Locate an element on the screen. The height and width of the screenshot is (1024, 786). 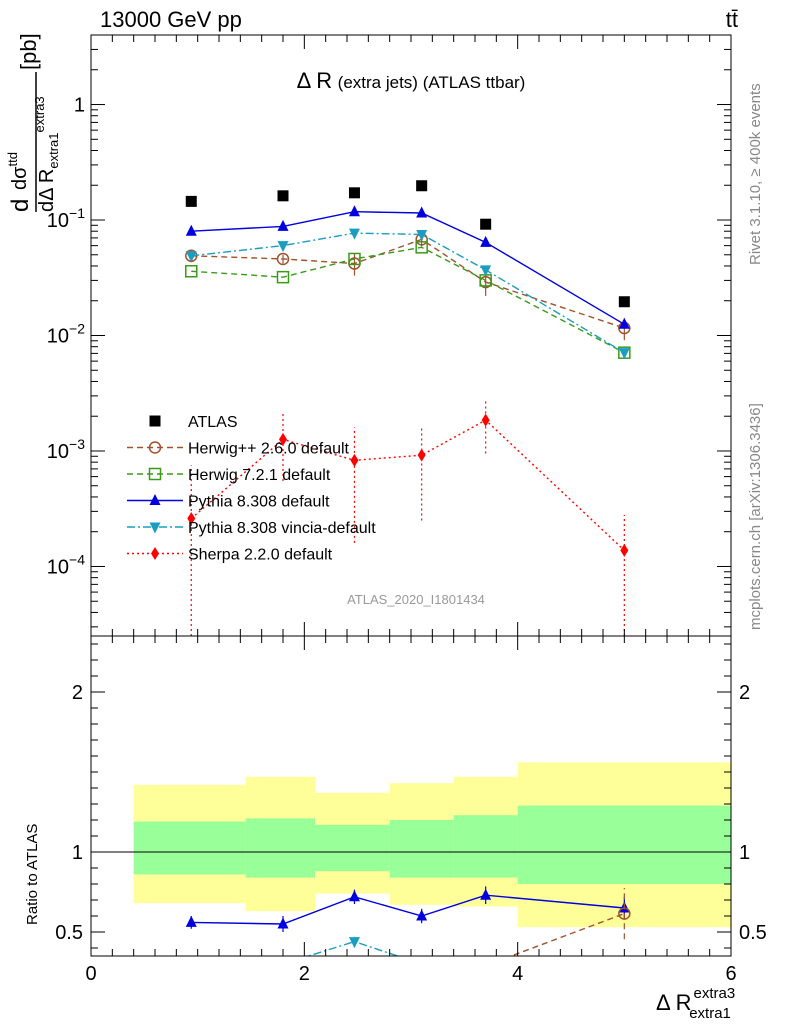
legend-label: Herwig++ 2.6.0 default is located at coordinates (269, 449).